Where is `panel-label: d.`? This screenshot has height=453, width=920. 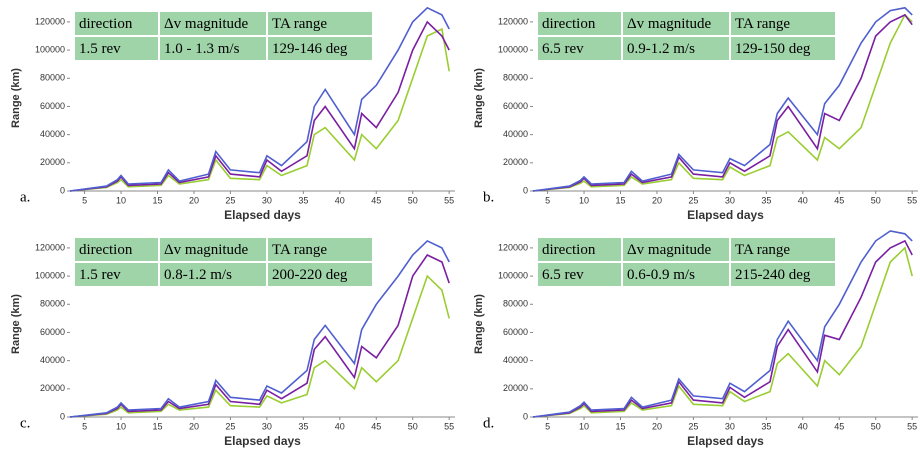 panel-label: d. is located at coordinates (488, 423).